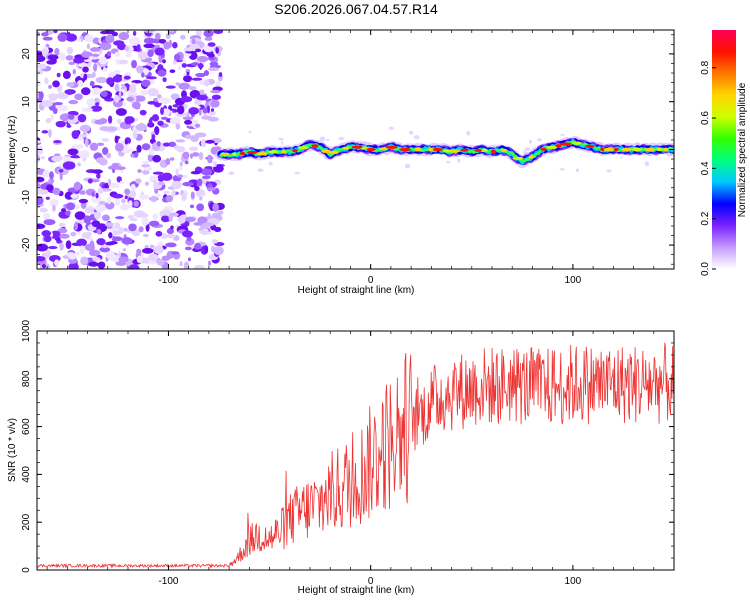 This screenshot has height=600, width=750. Describe the element at coordinates (371, 280) in the screenshot. I see `x-tick-label: 0` at that location.